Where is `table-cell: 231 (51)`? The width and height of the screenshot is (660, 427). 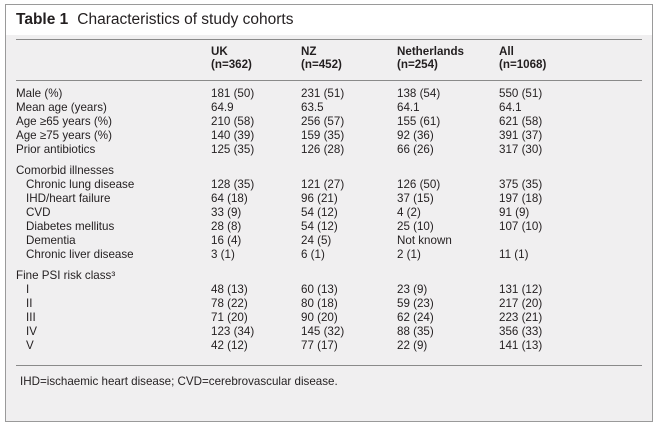 table-cell: 231 (51) is located at coordinates (323, 93).